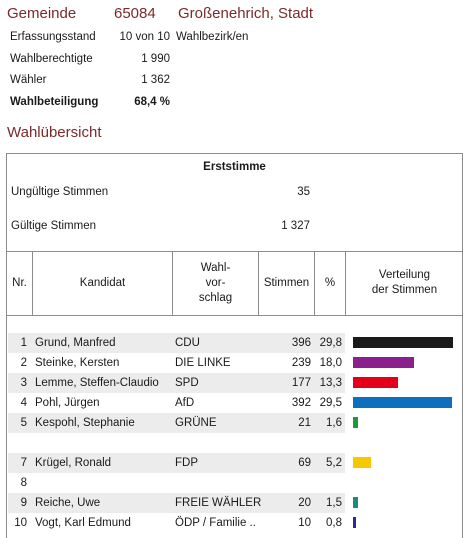  What do you see at coordinates (54, 226) in the screenshot?
I see `valid-votes-label: Gültige Stimmen` at bounding box center [54, 226].